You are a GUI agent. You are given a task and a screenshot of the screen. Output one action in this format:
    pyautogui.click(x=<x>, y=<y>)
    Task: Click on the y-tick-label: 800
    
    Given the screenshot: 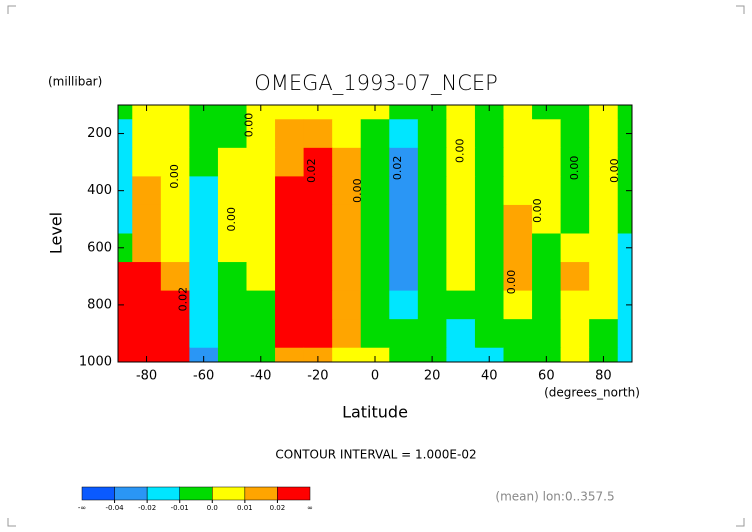 What is the action you would take?
    pyautogui.click(x=99, y=304)
    